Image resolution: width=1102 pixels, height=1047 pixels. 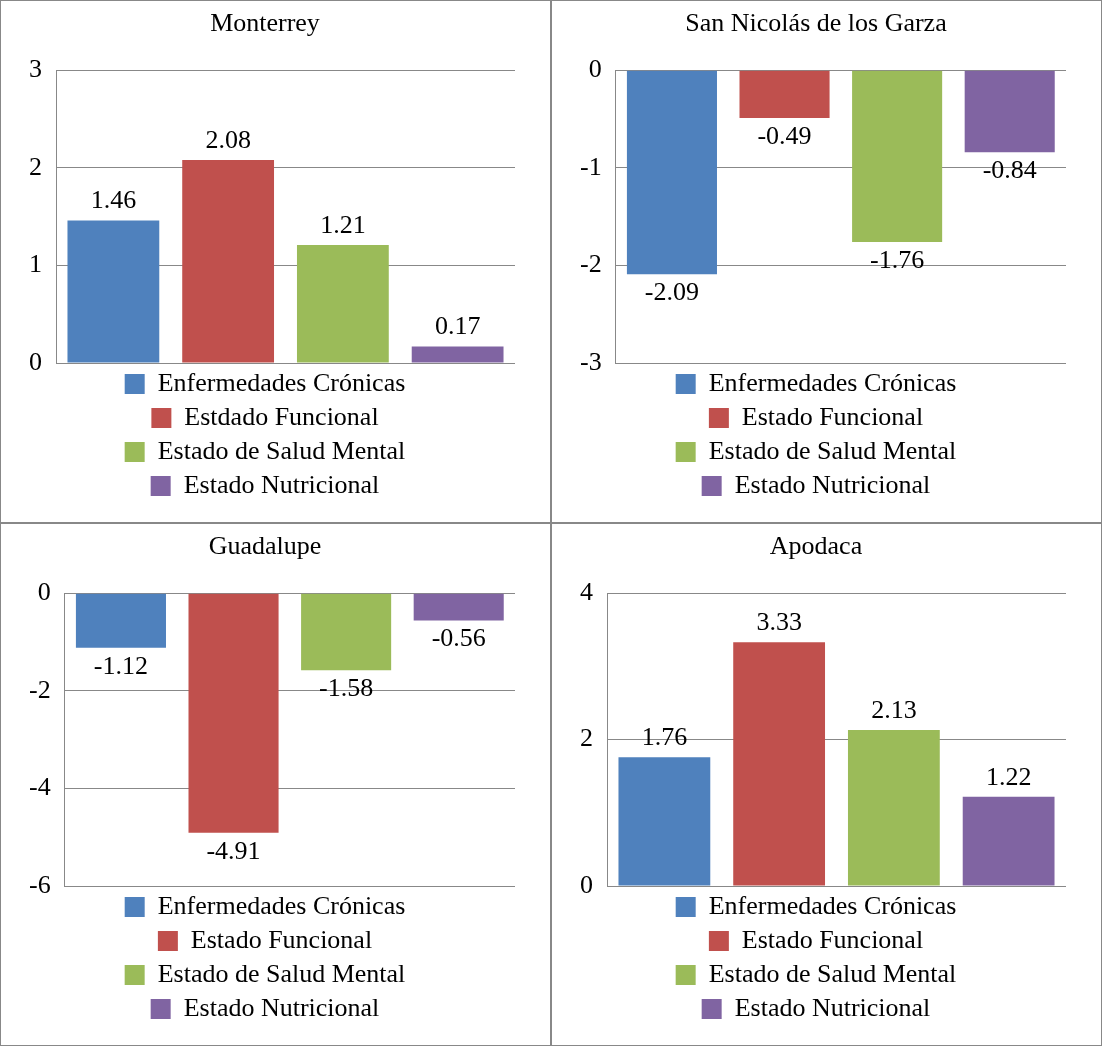 What do you see at coordinates (35, 264) in the screenshot?
I see `y-tick-label: 1` at bounding box center [35, 264].